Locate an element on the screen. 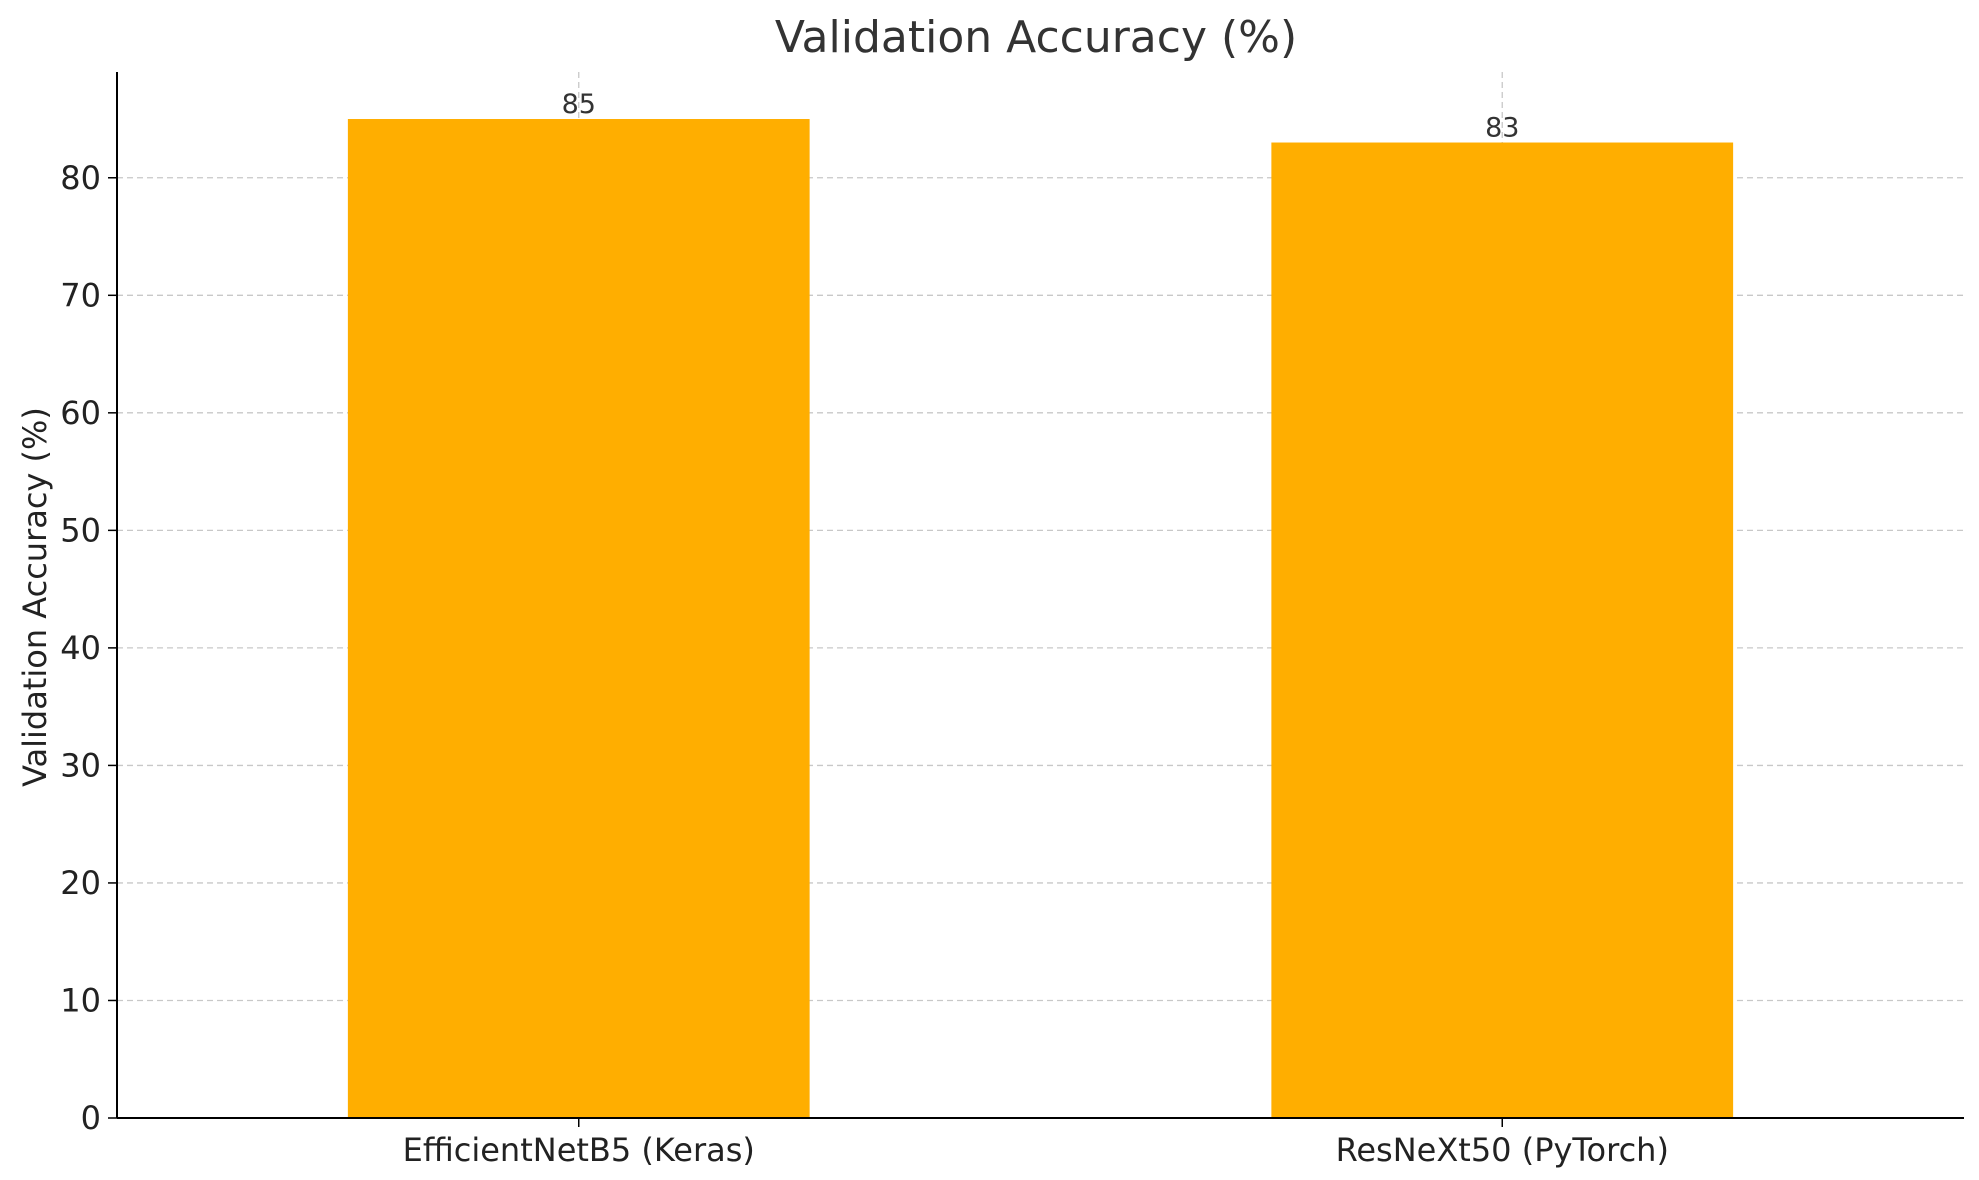  data-label: 83 is located at coordinates (1502, 128).